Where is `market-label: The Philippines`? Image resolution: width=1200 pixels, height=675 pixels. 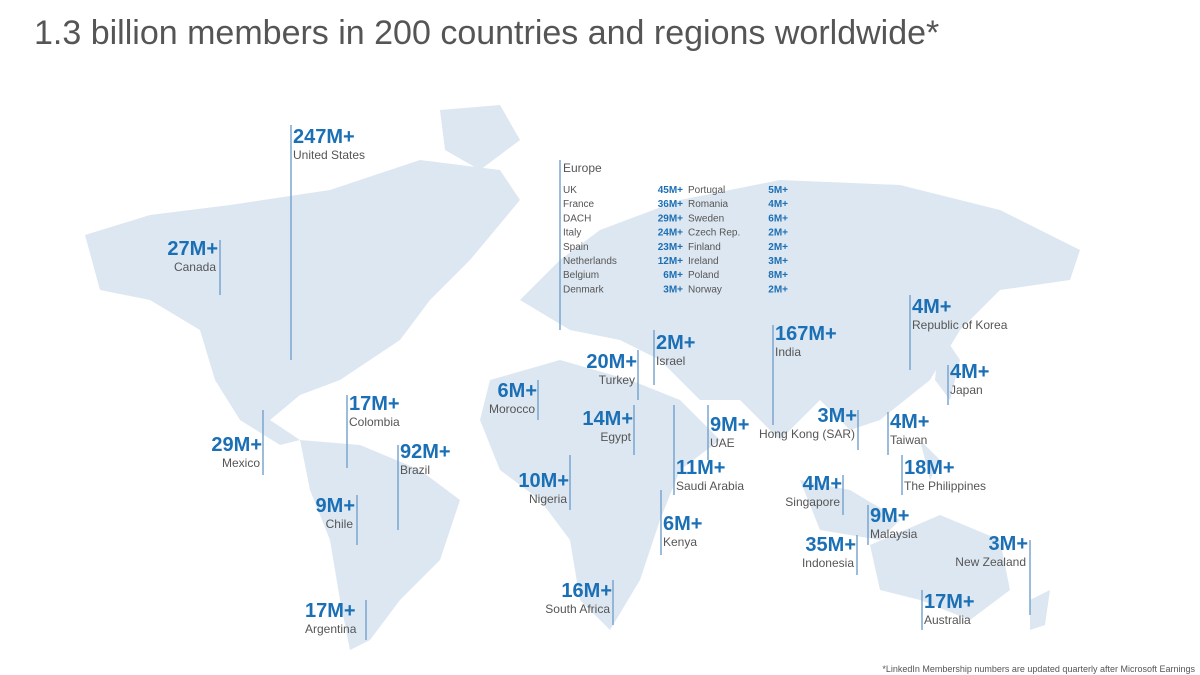
market-label: The Philippines is located at coordinates (945, 486).